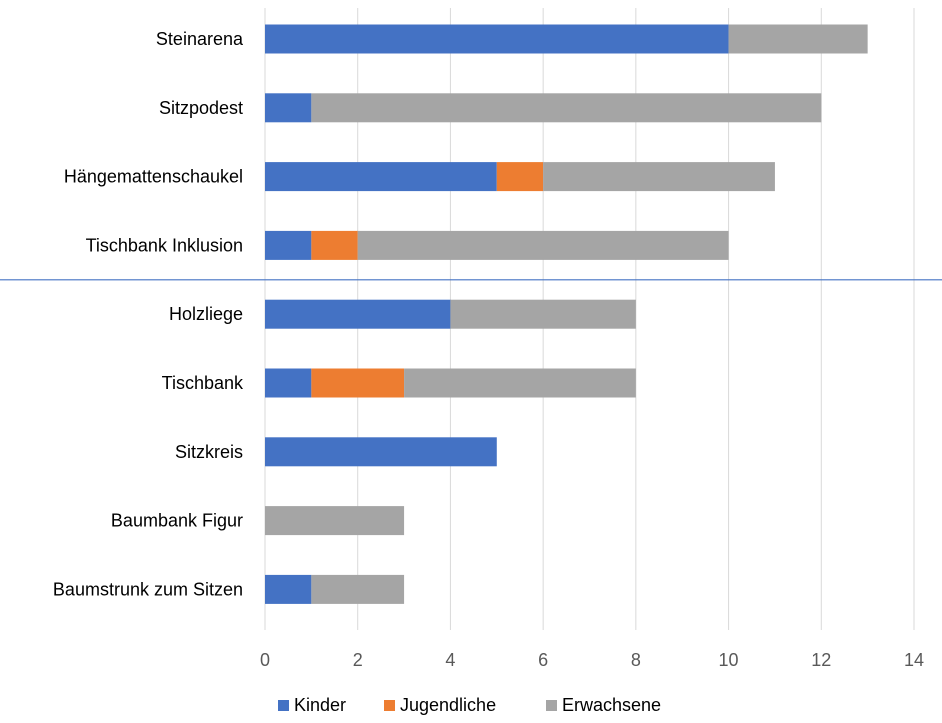  I want to click on category-label: Tischbank, so click(203, 383).